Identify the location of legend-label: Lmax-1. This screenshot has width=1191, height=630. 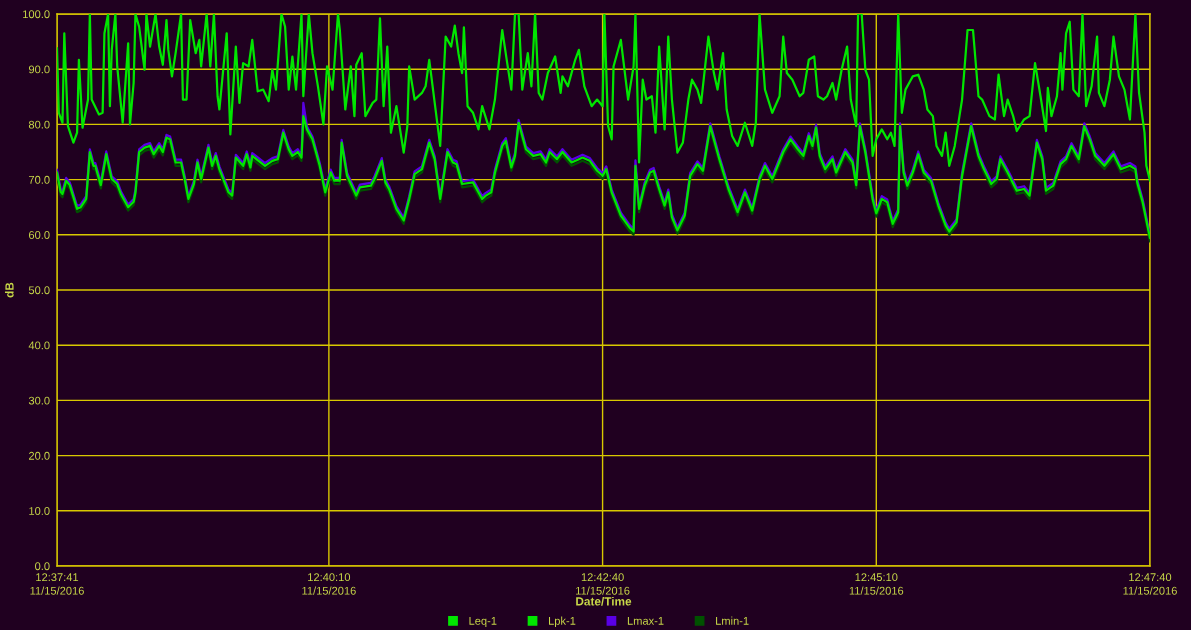
(645, 621).